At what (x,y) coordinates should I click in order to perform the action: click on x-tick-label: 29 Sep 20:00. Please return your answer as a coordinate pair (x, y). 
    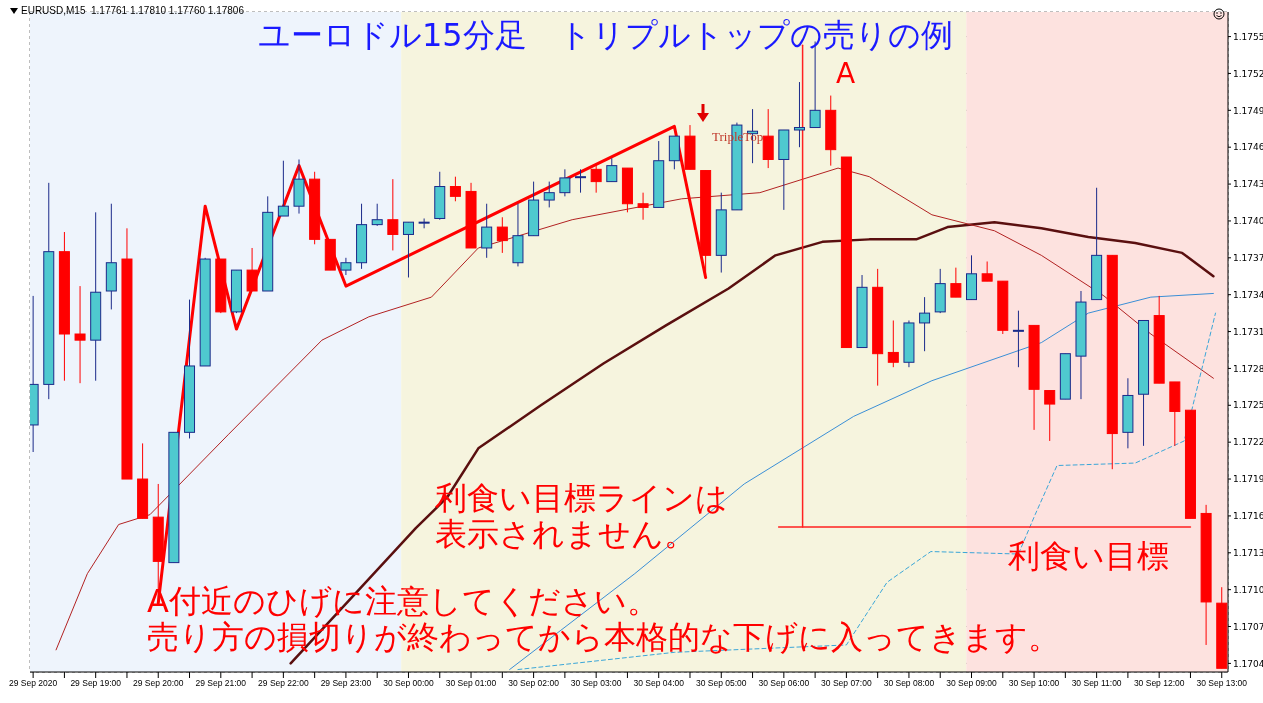
    Looking at the image, I should click on (158, 683).